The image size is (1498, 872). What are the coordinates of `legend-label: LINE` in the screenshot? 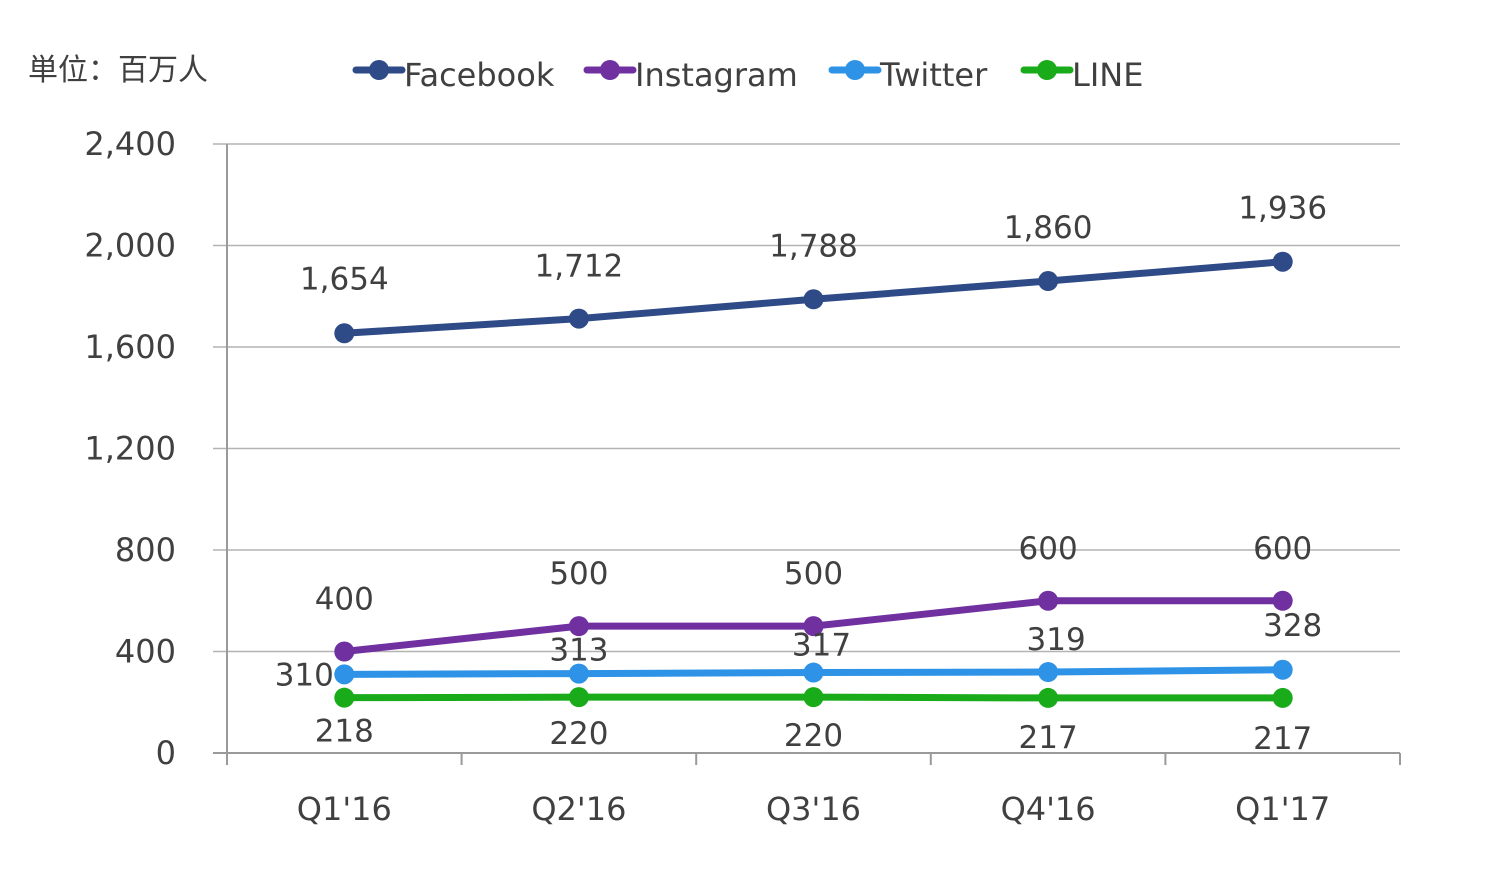 It's located at (1107, 75).